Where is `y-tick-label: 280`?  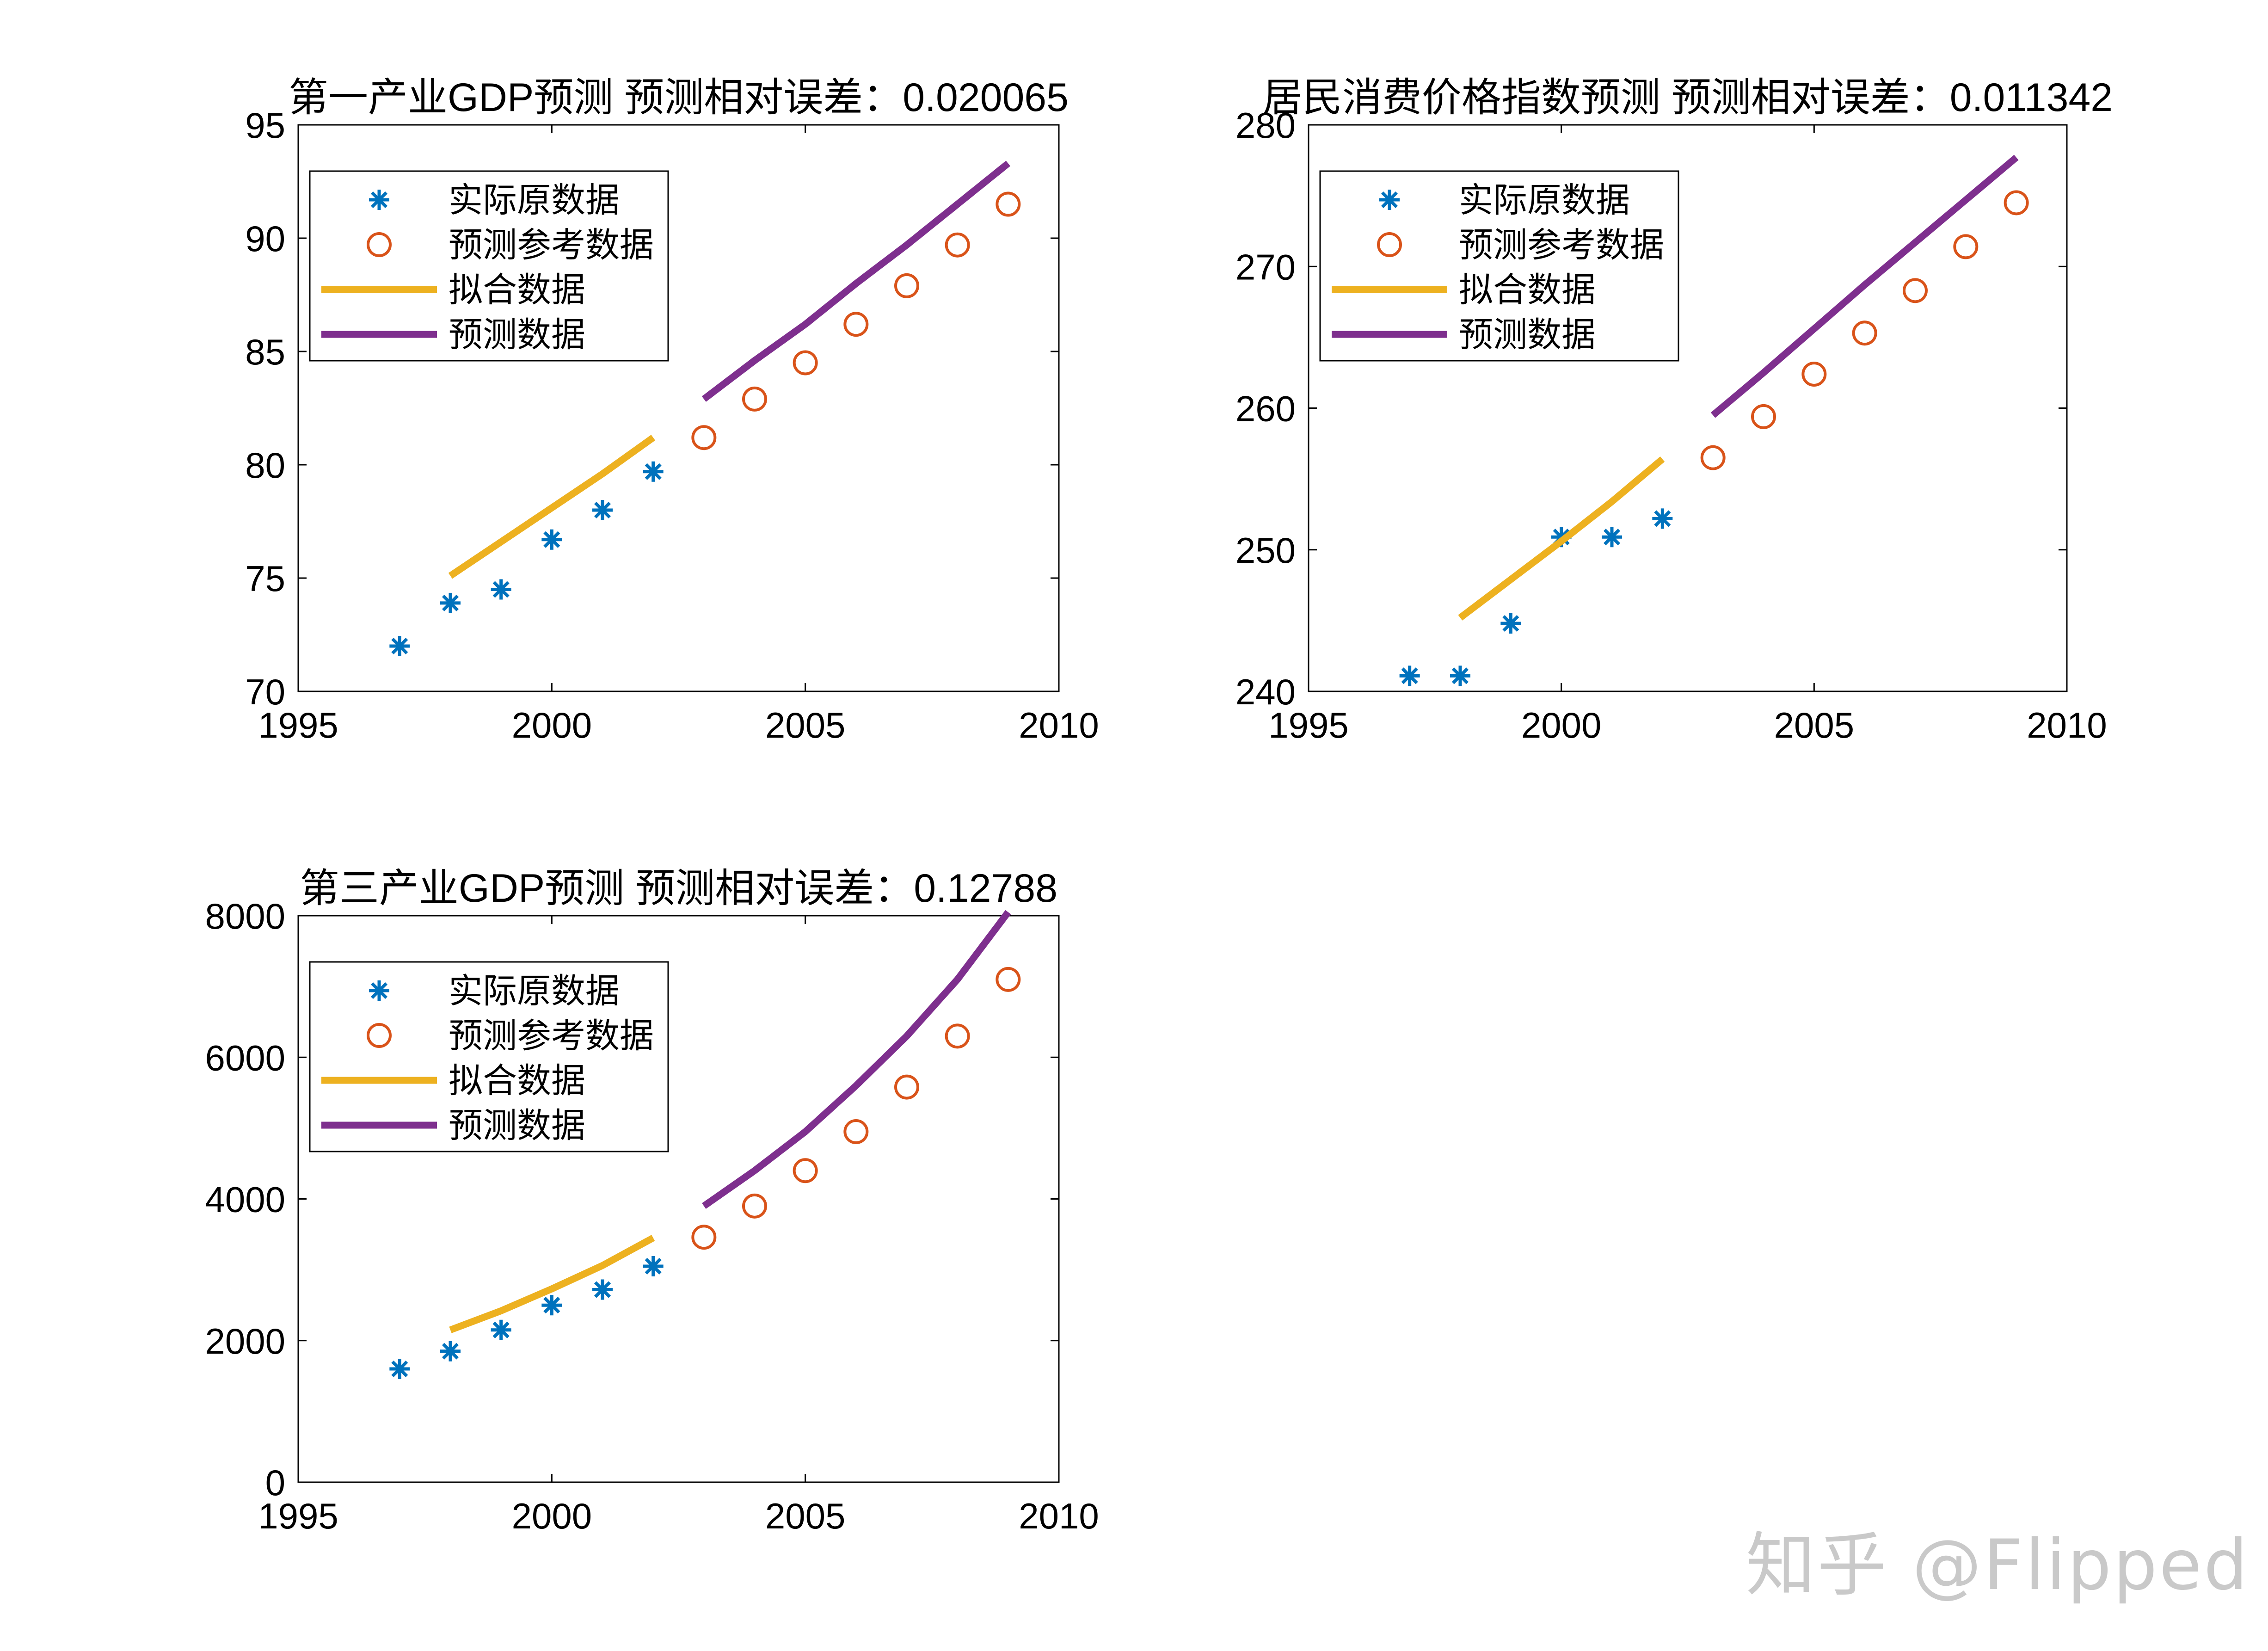
y-tick-label: 280 is located at coordinates (1265, 125).